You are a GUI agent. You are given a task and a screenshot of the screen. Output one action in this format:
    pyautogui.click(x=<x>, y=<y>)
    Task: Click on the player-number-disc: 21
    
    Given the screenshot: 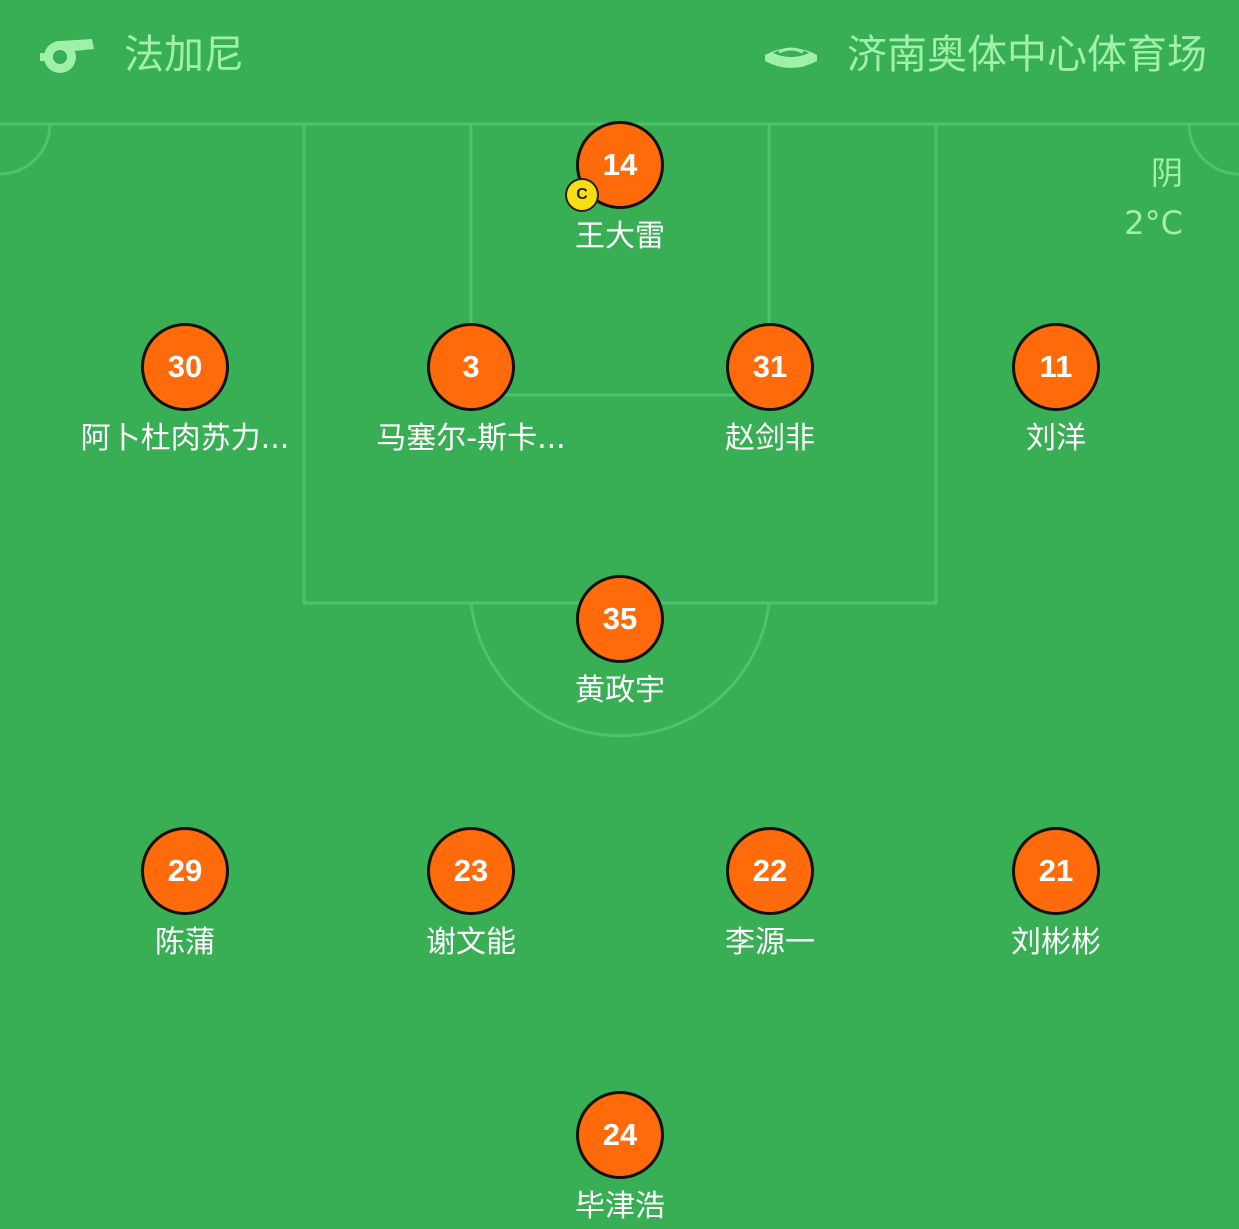 What is the action you would take?
    pyautogui.click(x=1056, y=871)
    